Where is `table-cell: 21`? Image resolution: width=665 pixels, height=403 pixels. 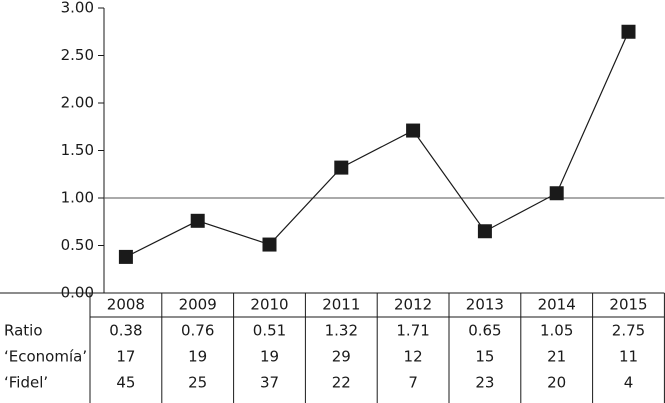 table-cell: 21 is located at coordinates (556, 357).